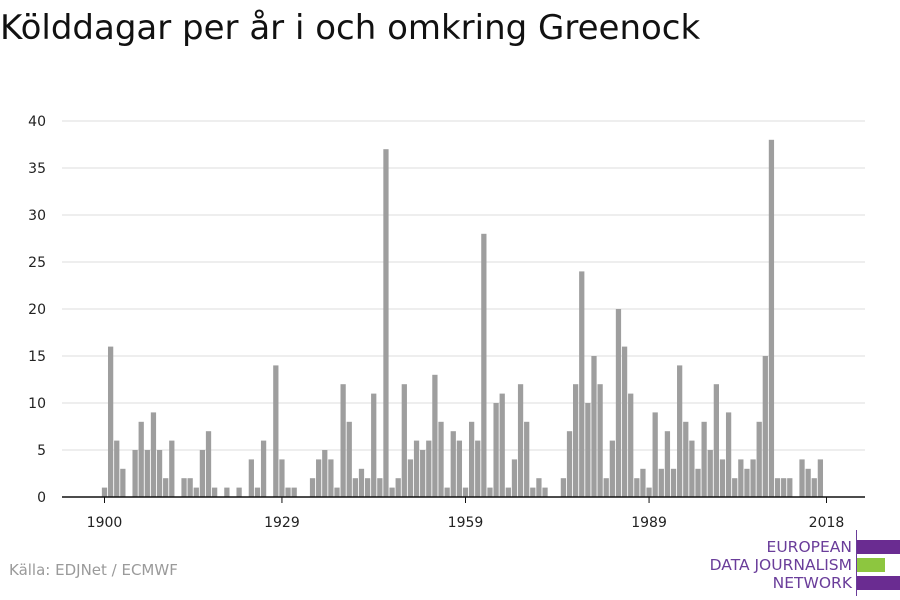  I want to click on logo-text: EUROPEAN DATA JOURNALISM NETWORK, so click(781, 565).